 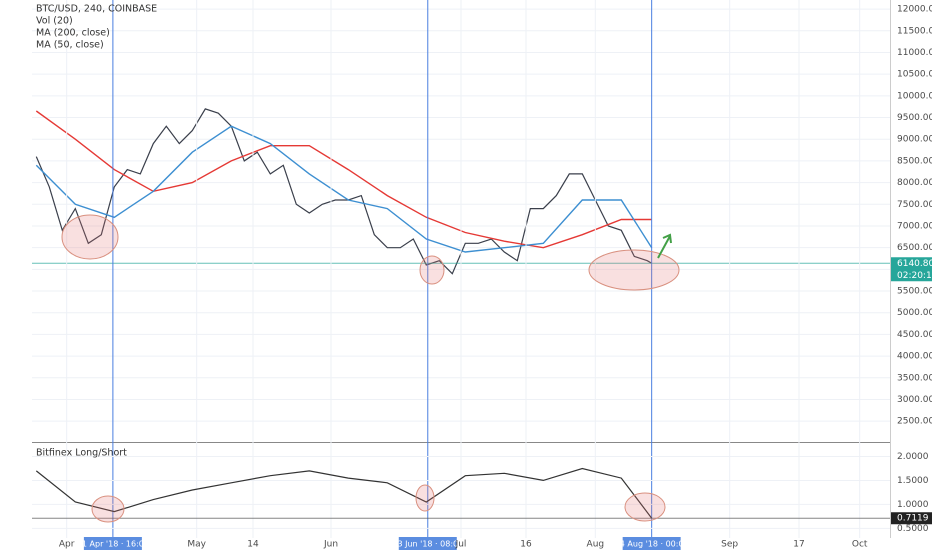 I want to click on y-tick-label: 11000.00, so click(x=914, y=53).